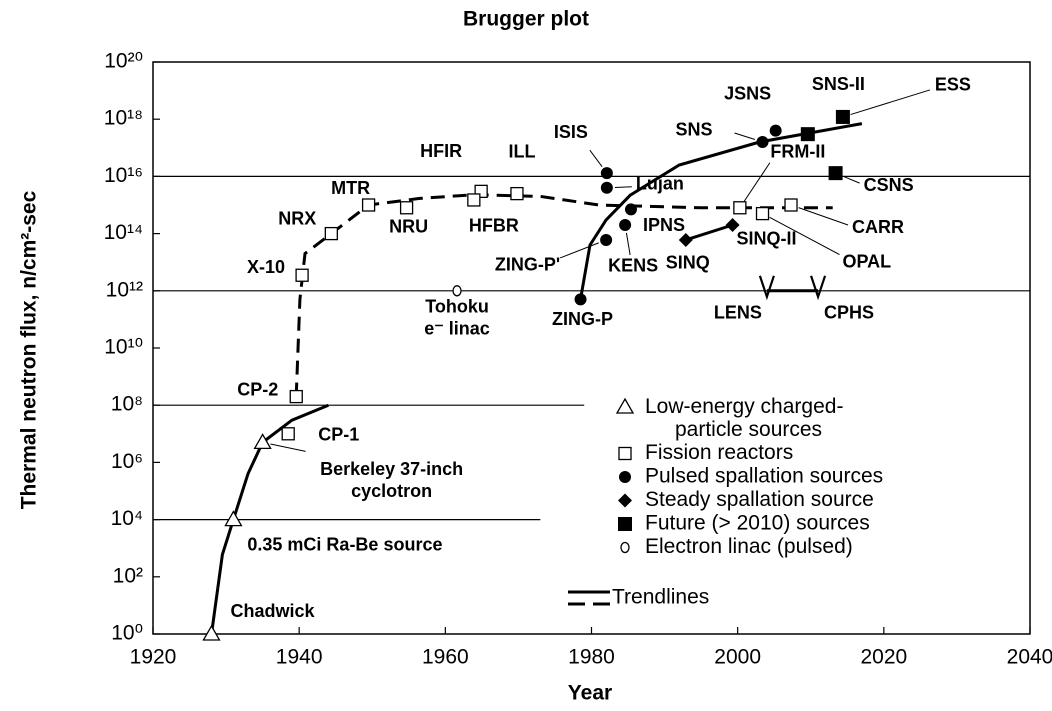 The image size is (1052, 711). I want to click on x-tick-label: 1920, so click(153, 657).